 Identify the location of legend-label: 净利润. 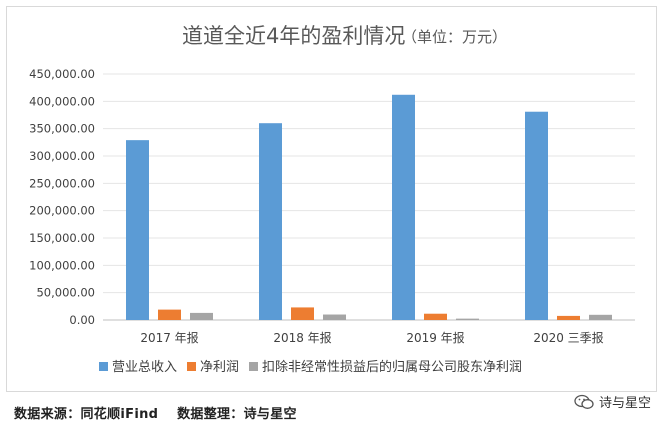
(219, 367).